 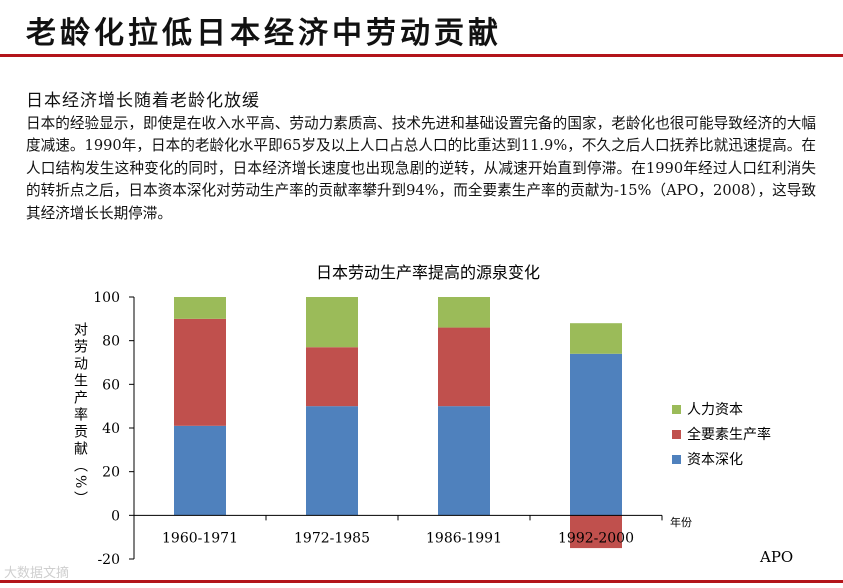 What do you see at coordinates (111, 473) in the screenshot?
I see `y-tick-label: 20` at bounding box center [111, 473].